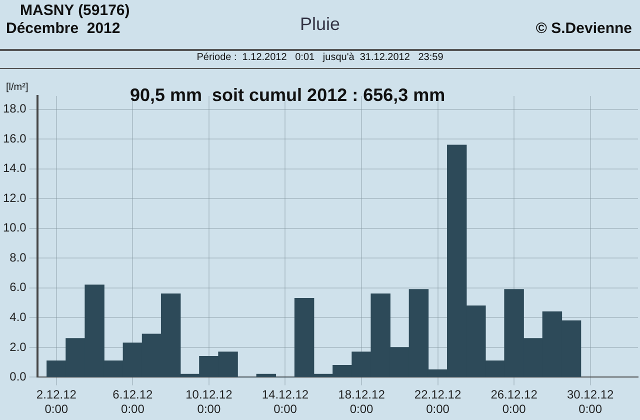  What do you see at coordinates (56, 402) in the screenshot?
I see `x-tick-label: 2.12.12 0:00` at bounding box center [56, 402].